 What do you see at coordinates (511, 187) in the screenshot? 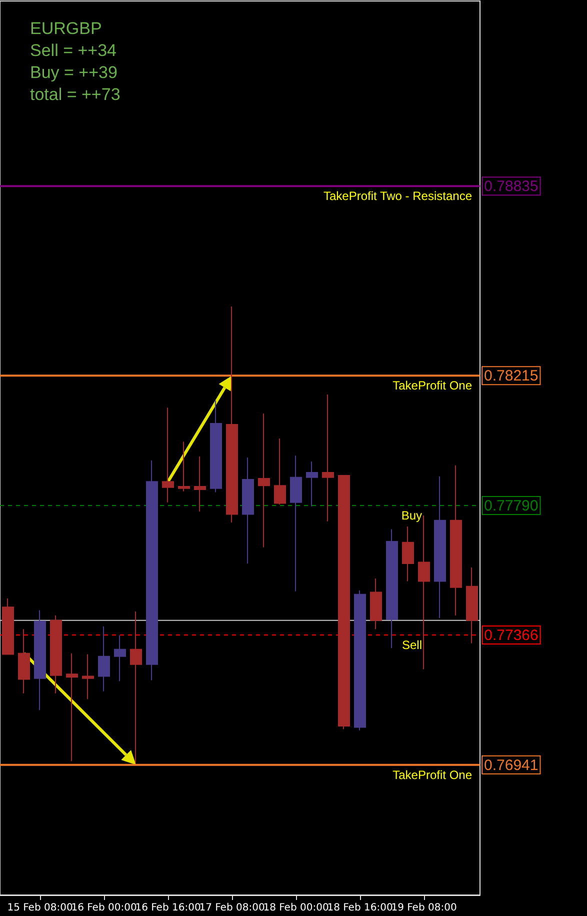
I see `y-tick-label: 0.78835` at bounding box center [511, 187].